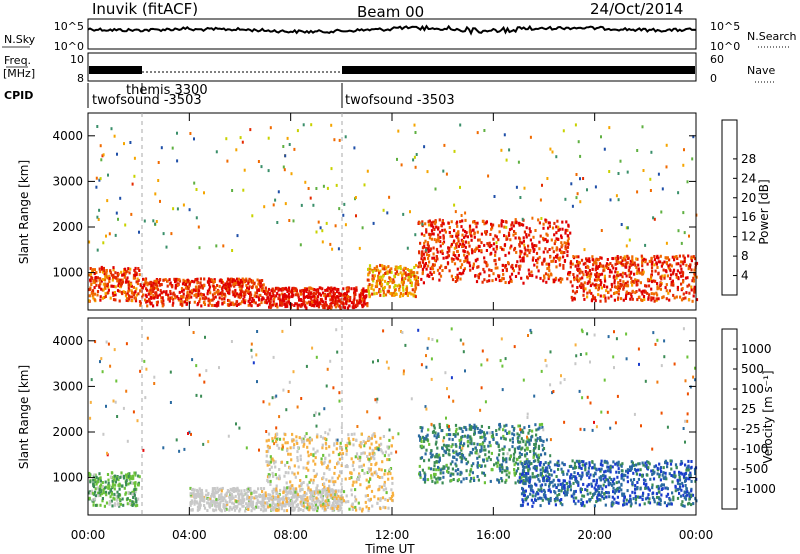  What do you see at coordinates (20, 39) in the screenshot?
I see `nsky-label: N.Sky` at bounding box center [20, 39].